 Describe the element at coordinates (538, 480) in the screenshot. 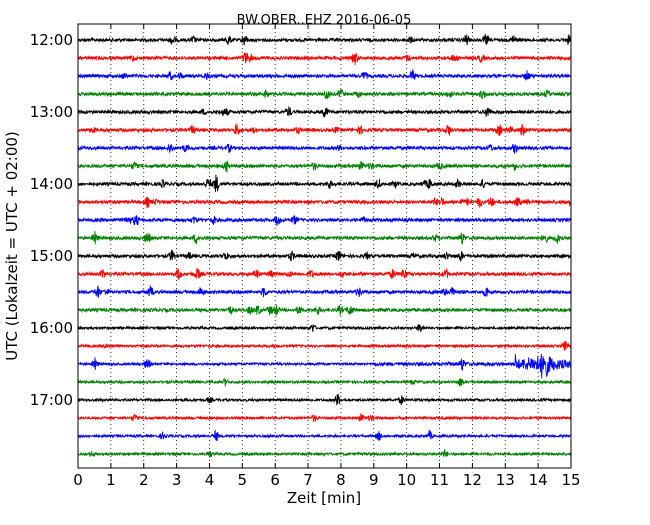

I see `x-tick-label-14: 14` at that location.